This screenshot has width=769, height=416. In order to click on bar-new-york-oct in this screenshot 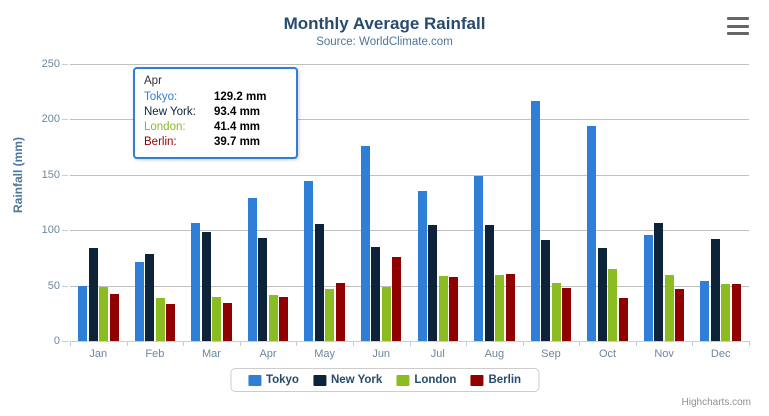, I will do `click(602, 294)`.